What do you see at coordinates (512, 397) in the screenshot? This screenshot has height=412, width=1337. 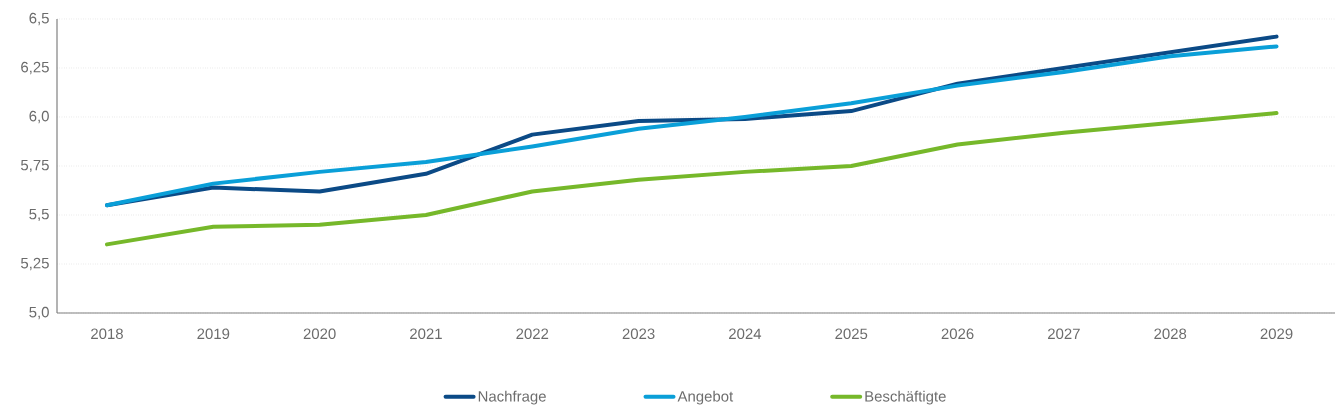 I see `legend-label: Nachfrage` at bounding box center [512, 397].